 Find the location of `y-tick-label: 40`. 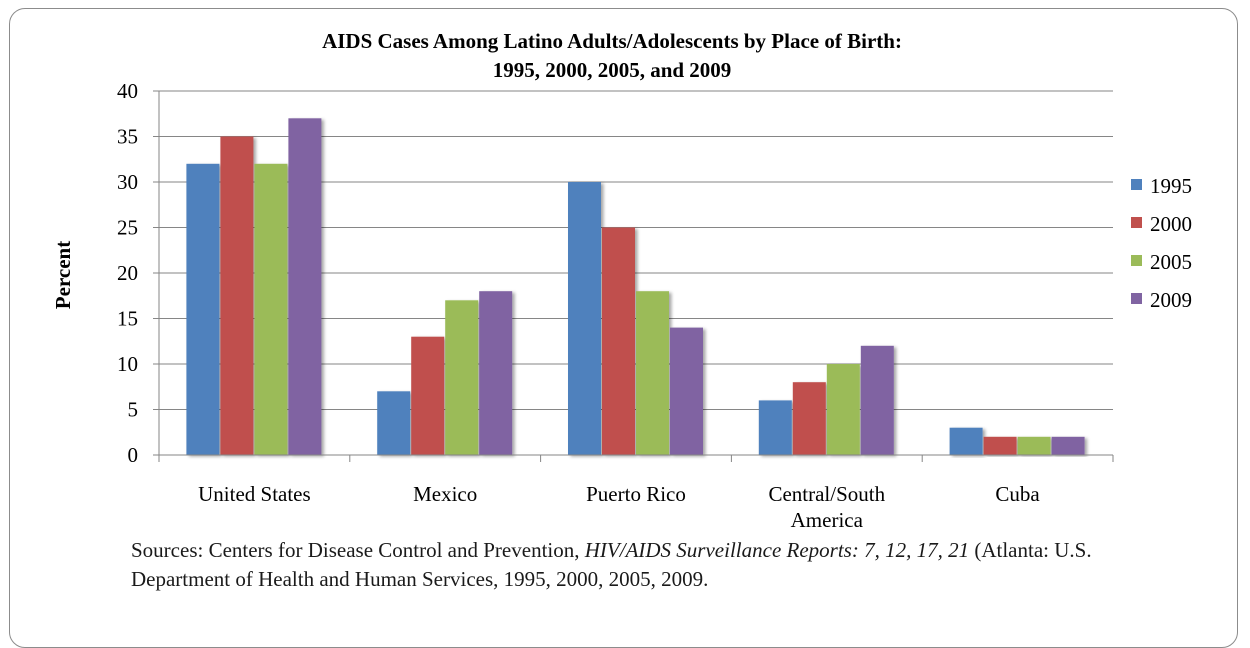

y-tick-label: 40 is located at coordinates (127, 91).